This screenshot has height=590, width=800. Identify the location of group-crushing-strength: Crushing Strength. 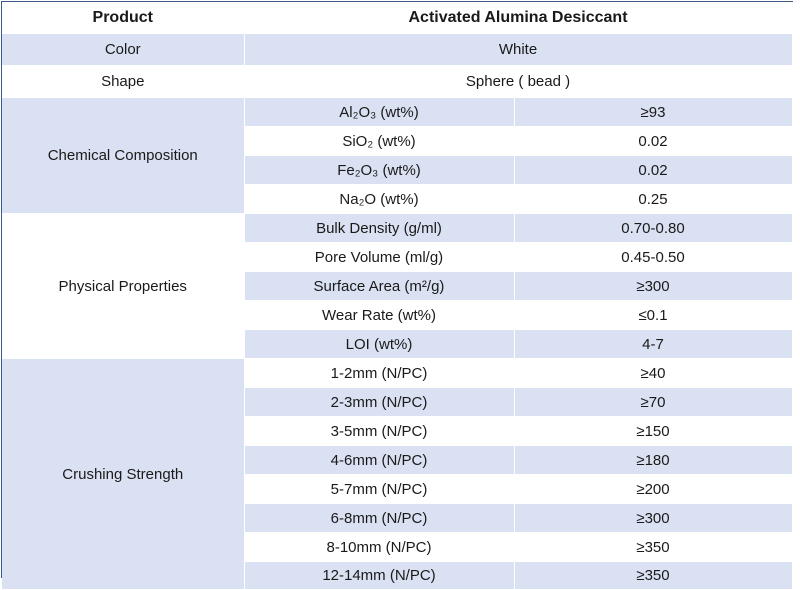
(123, 474).